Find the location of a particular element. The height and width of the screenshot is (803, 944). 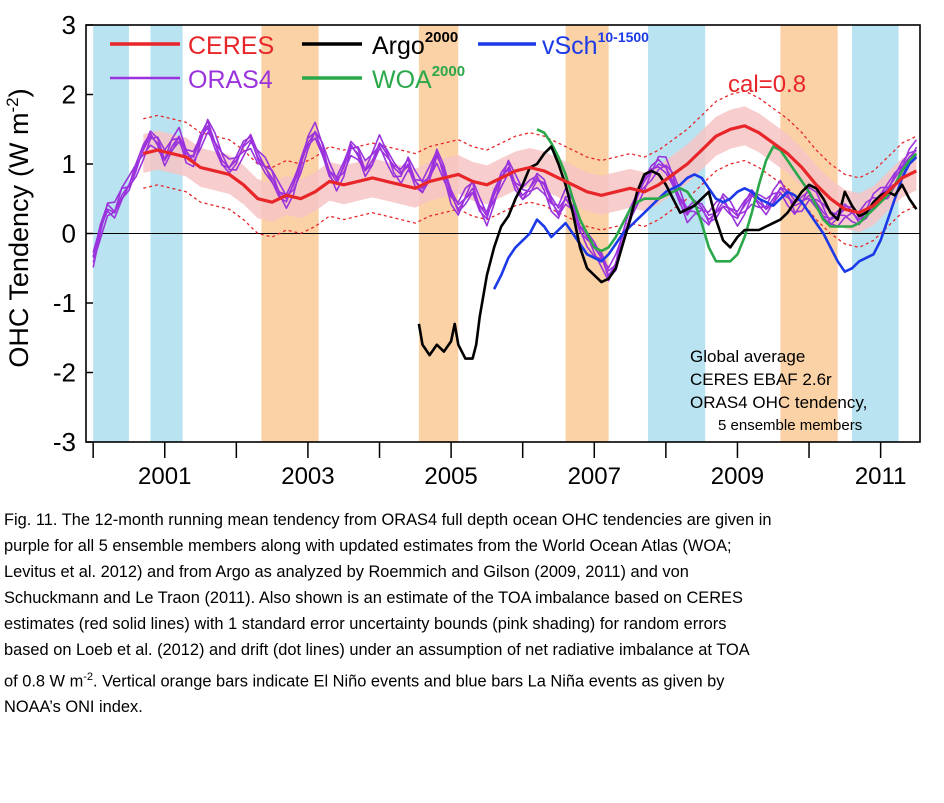

ceres-line is located at coordinates (530, 169).